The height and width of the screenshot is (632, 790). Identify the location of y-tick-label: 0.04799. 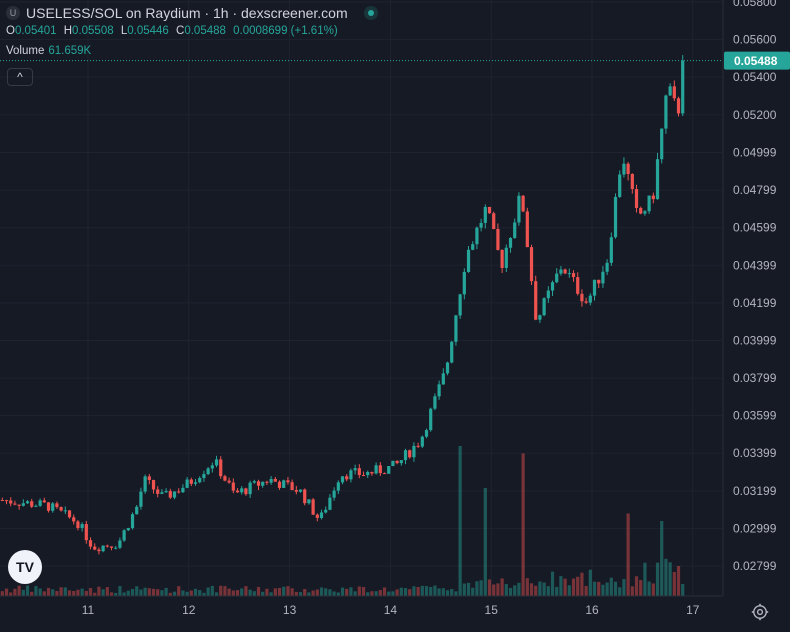
(755, 190).